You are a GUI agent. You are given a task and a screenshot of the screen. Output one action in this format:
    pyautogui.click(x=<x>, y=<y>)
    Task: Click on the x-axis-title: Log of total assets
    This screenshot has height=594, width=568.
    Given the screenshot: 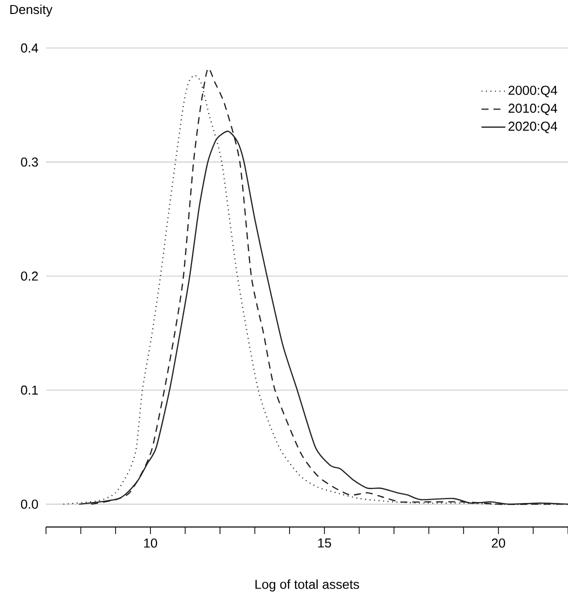 What is the action you would take?
    pyautogui.click(x=308, y=585)
    